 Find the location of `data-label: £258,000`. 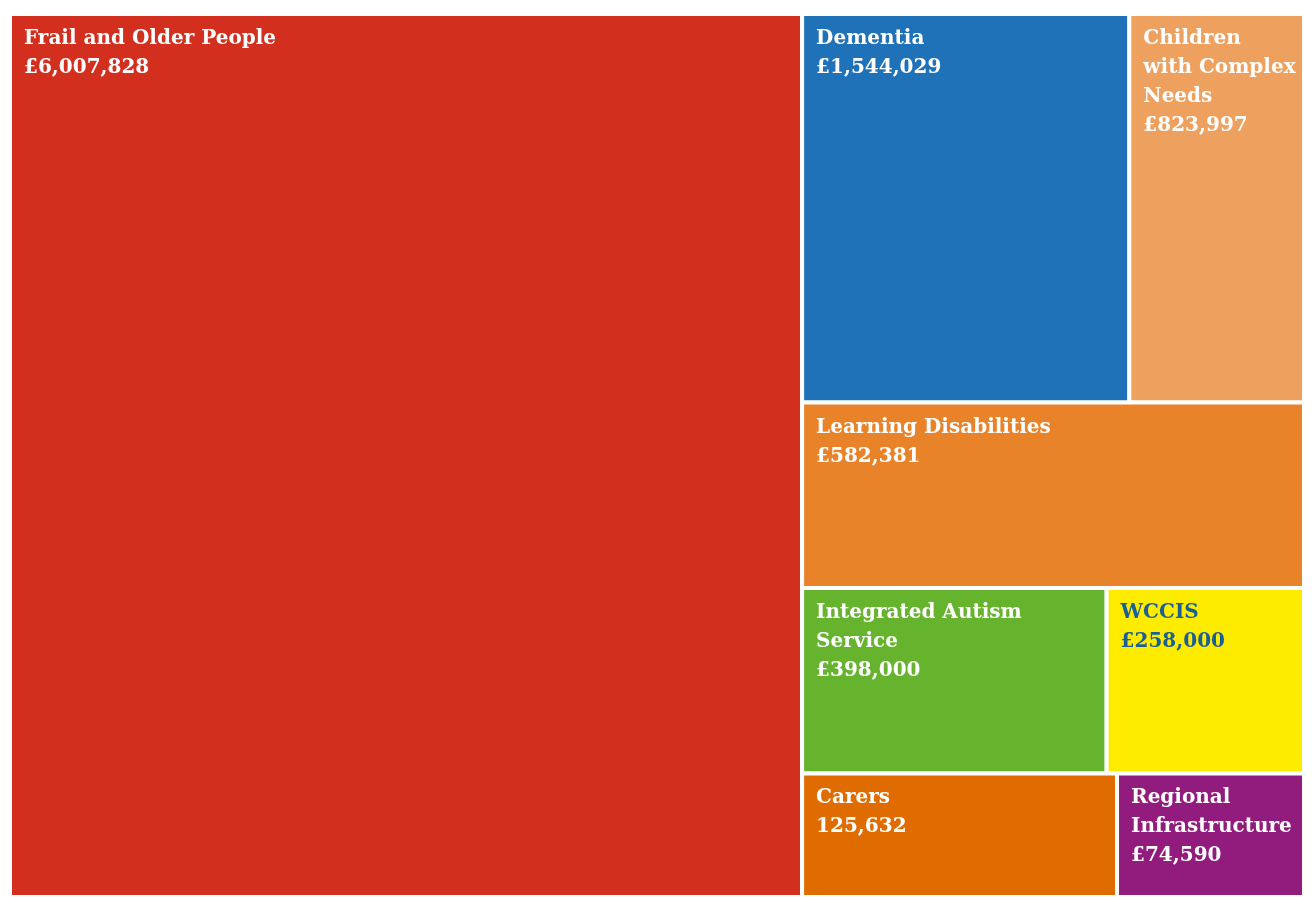

data-label: £258,000 is located at coordinates (1172, 639).